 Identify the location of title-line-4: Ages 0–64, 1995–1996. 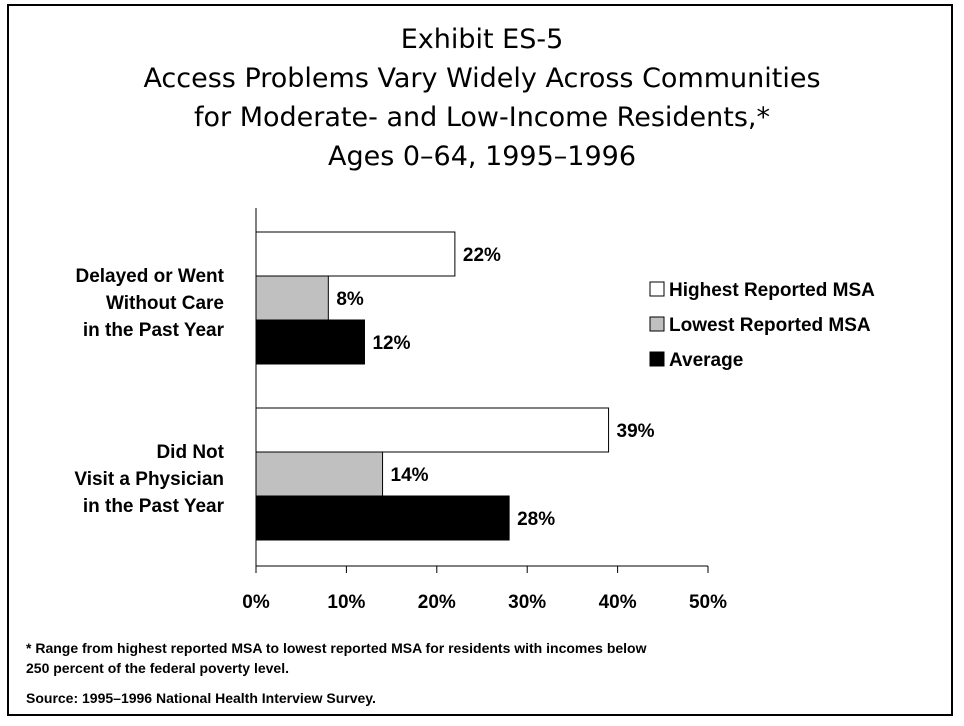
(482, 156).